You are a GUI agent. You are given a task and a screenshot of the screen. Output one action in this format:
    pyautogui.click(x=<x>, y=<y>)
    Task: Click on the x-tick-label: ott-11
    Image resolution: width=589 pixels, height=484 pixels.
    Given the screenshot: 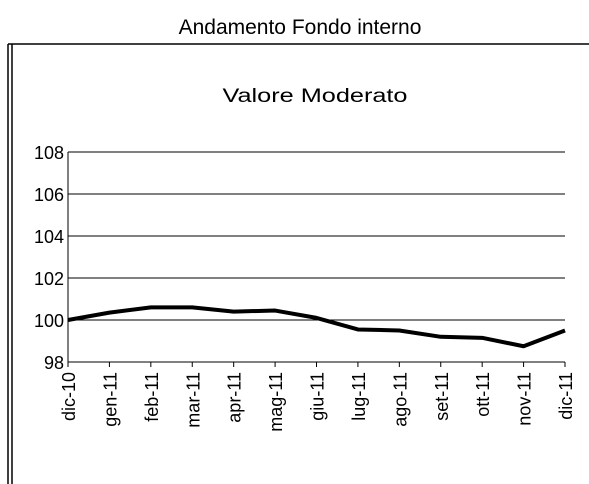 What is the action you would take?
    pyautogui.click(x=483, y=394)
    